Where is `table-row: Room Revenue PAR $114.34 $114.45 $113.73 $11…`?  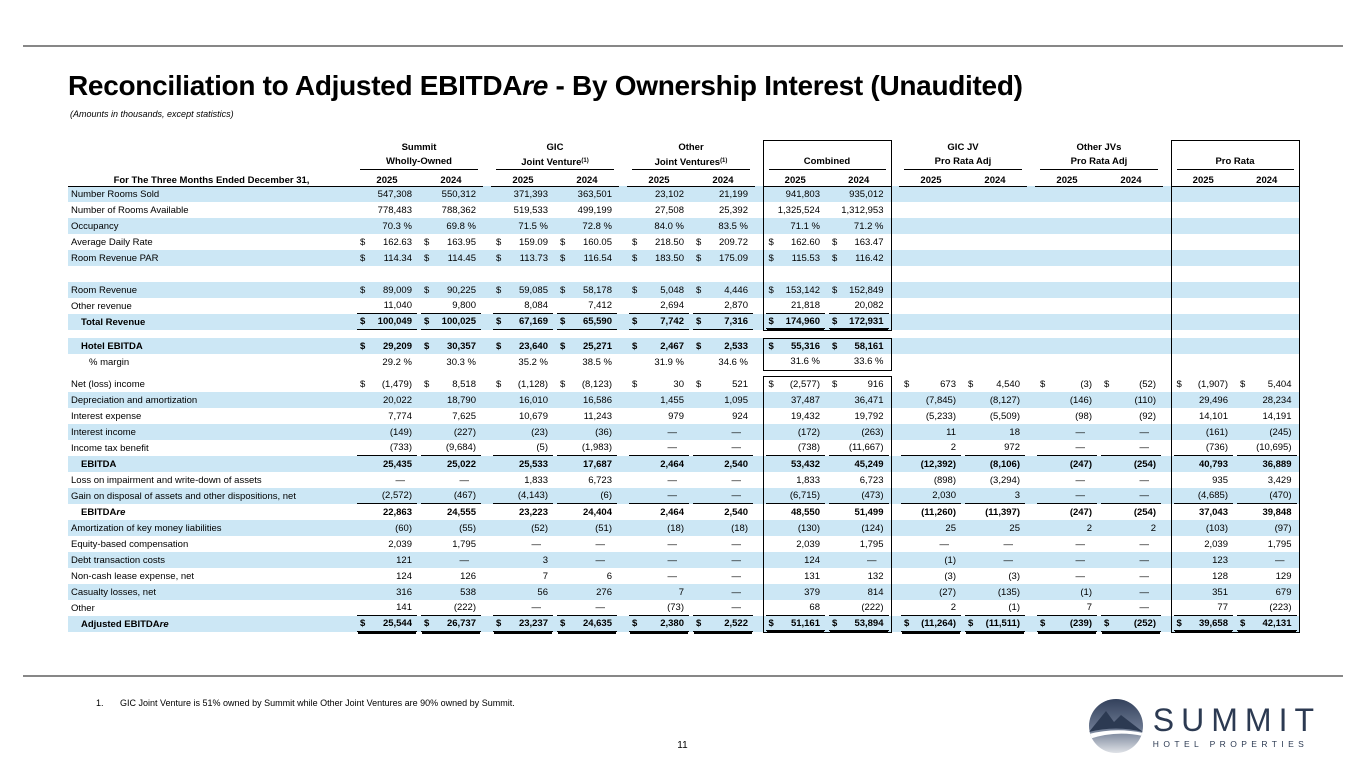
table-row: Room Revenue PAR $114.34 $114.45 $113.73 $11… is located at coordinates (684, 258).